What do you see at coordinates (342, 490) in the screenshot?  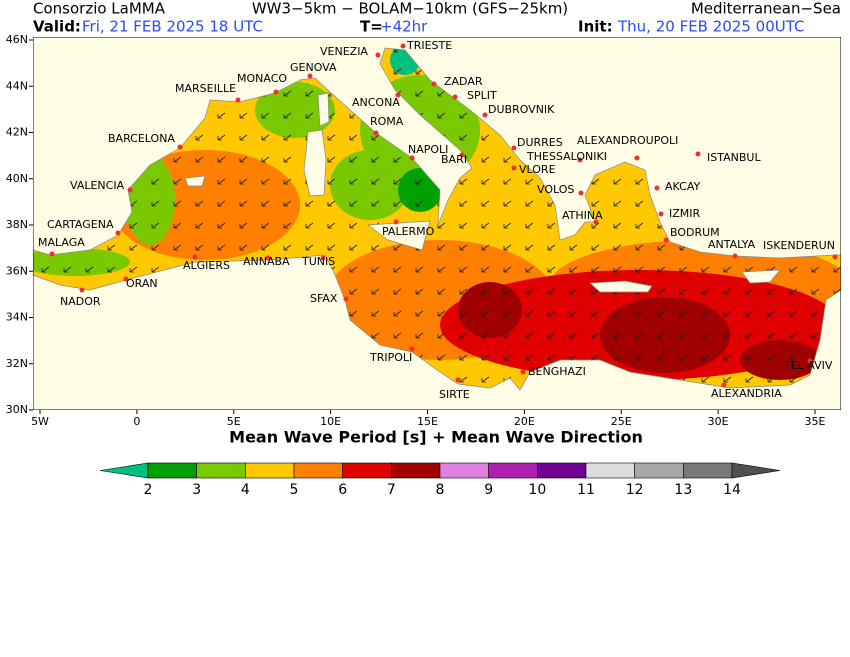 I see `colorbar-label: 6` at bounding box center [342, 490].